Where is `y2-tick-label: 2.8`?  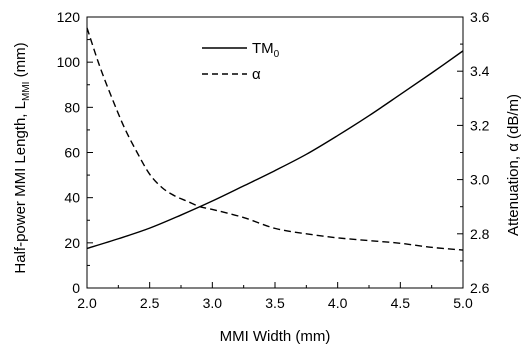 y2-tick-label: 2.8 is located at coordinates (480, 234).